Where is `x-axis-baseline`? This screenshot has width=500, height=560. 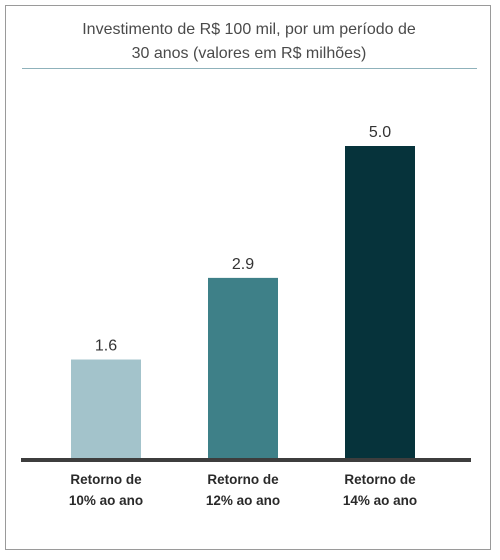
x-axis-baseline is located at coordinates (246, 460).